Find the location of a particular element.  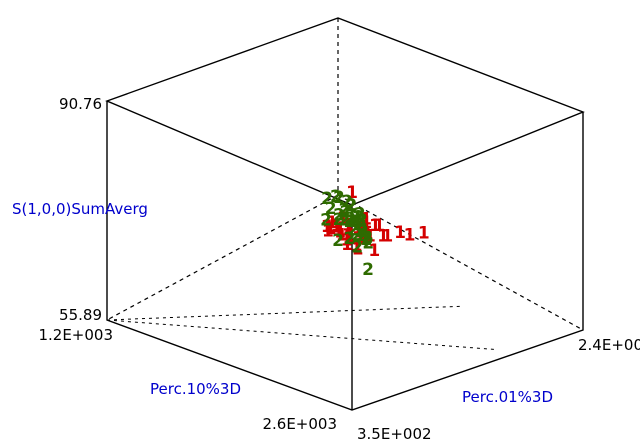

point-class-2-13: 2 is located at coordinates (347, 202).